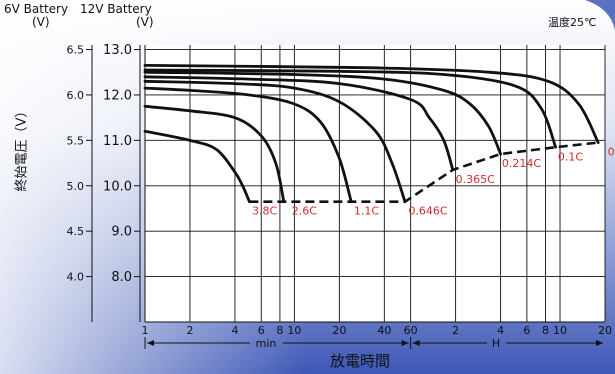 The width and height of the screenshot is (615, 374). I want to click on y-tick-label-12v: 13.0, so click(117, 50).